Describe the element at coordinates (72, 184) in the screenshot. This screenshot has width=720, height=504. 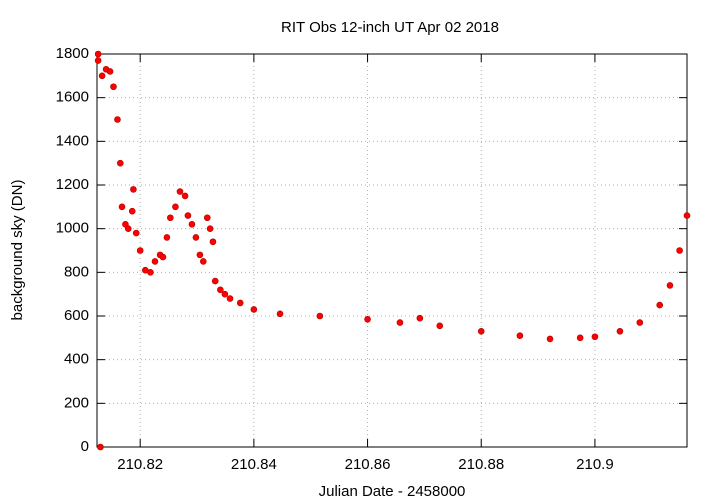
I see `y-tick-label: 1200` at that location.